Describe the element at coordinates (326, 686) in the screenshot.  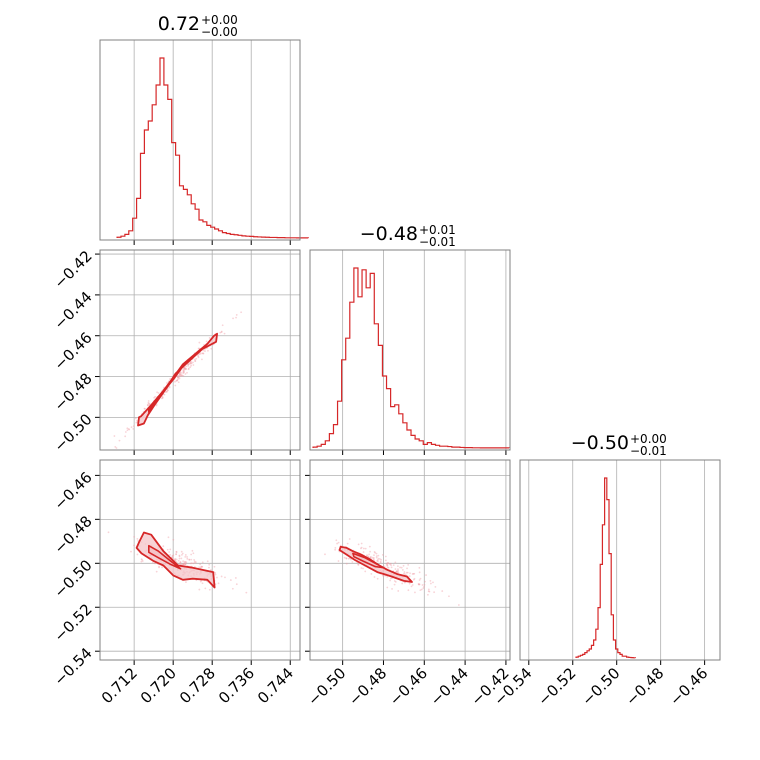
I see `x-tick-label: −0.50` at that location.